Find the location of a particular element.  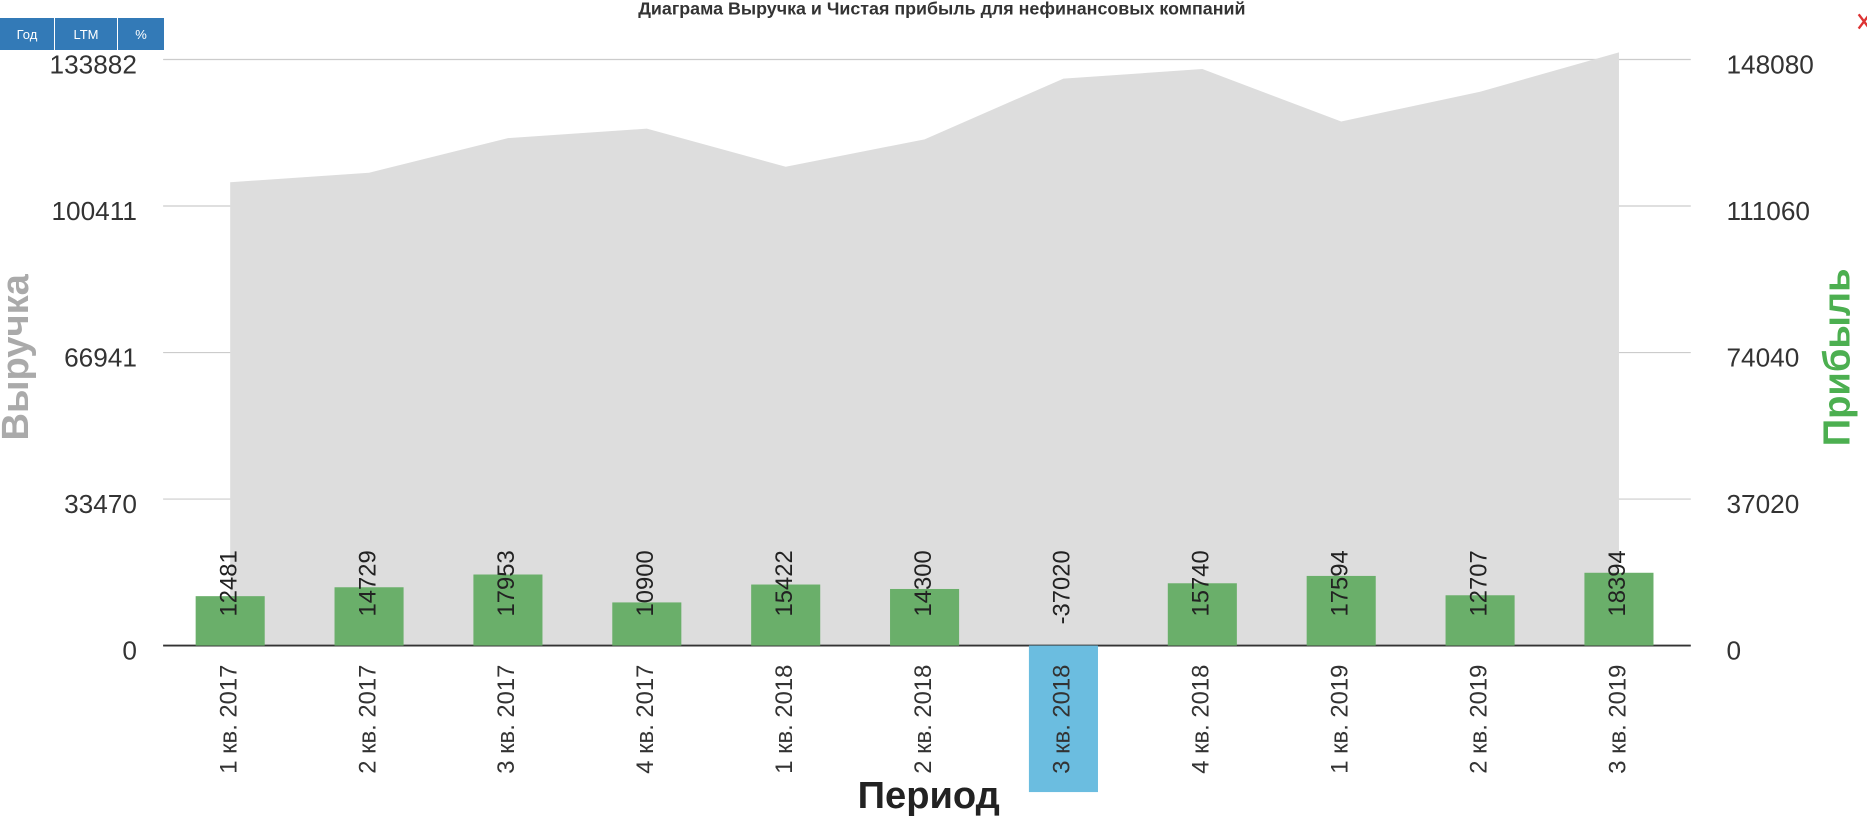

bar-value-label: 14300 is located at coordinates (923, 583).